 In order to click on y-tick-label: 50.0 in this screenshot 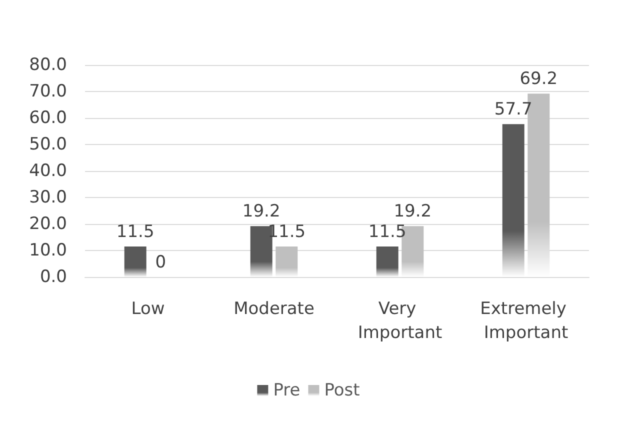, I will do `click(48, 144)`.